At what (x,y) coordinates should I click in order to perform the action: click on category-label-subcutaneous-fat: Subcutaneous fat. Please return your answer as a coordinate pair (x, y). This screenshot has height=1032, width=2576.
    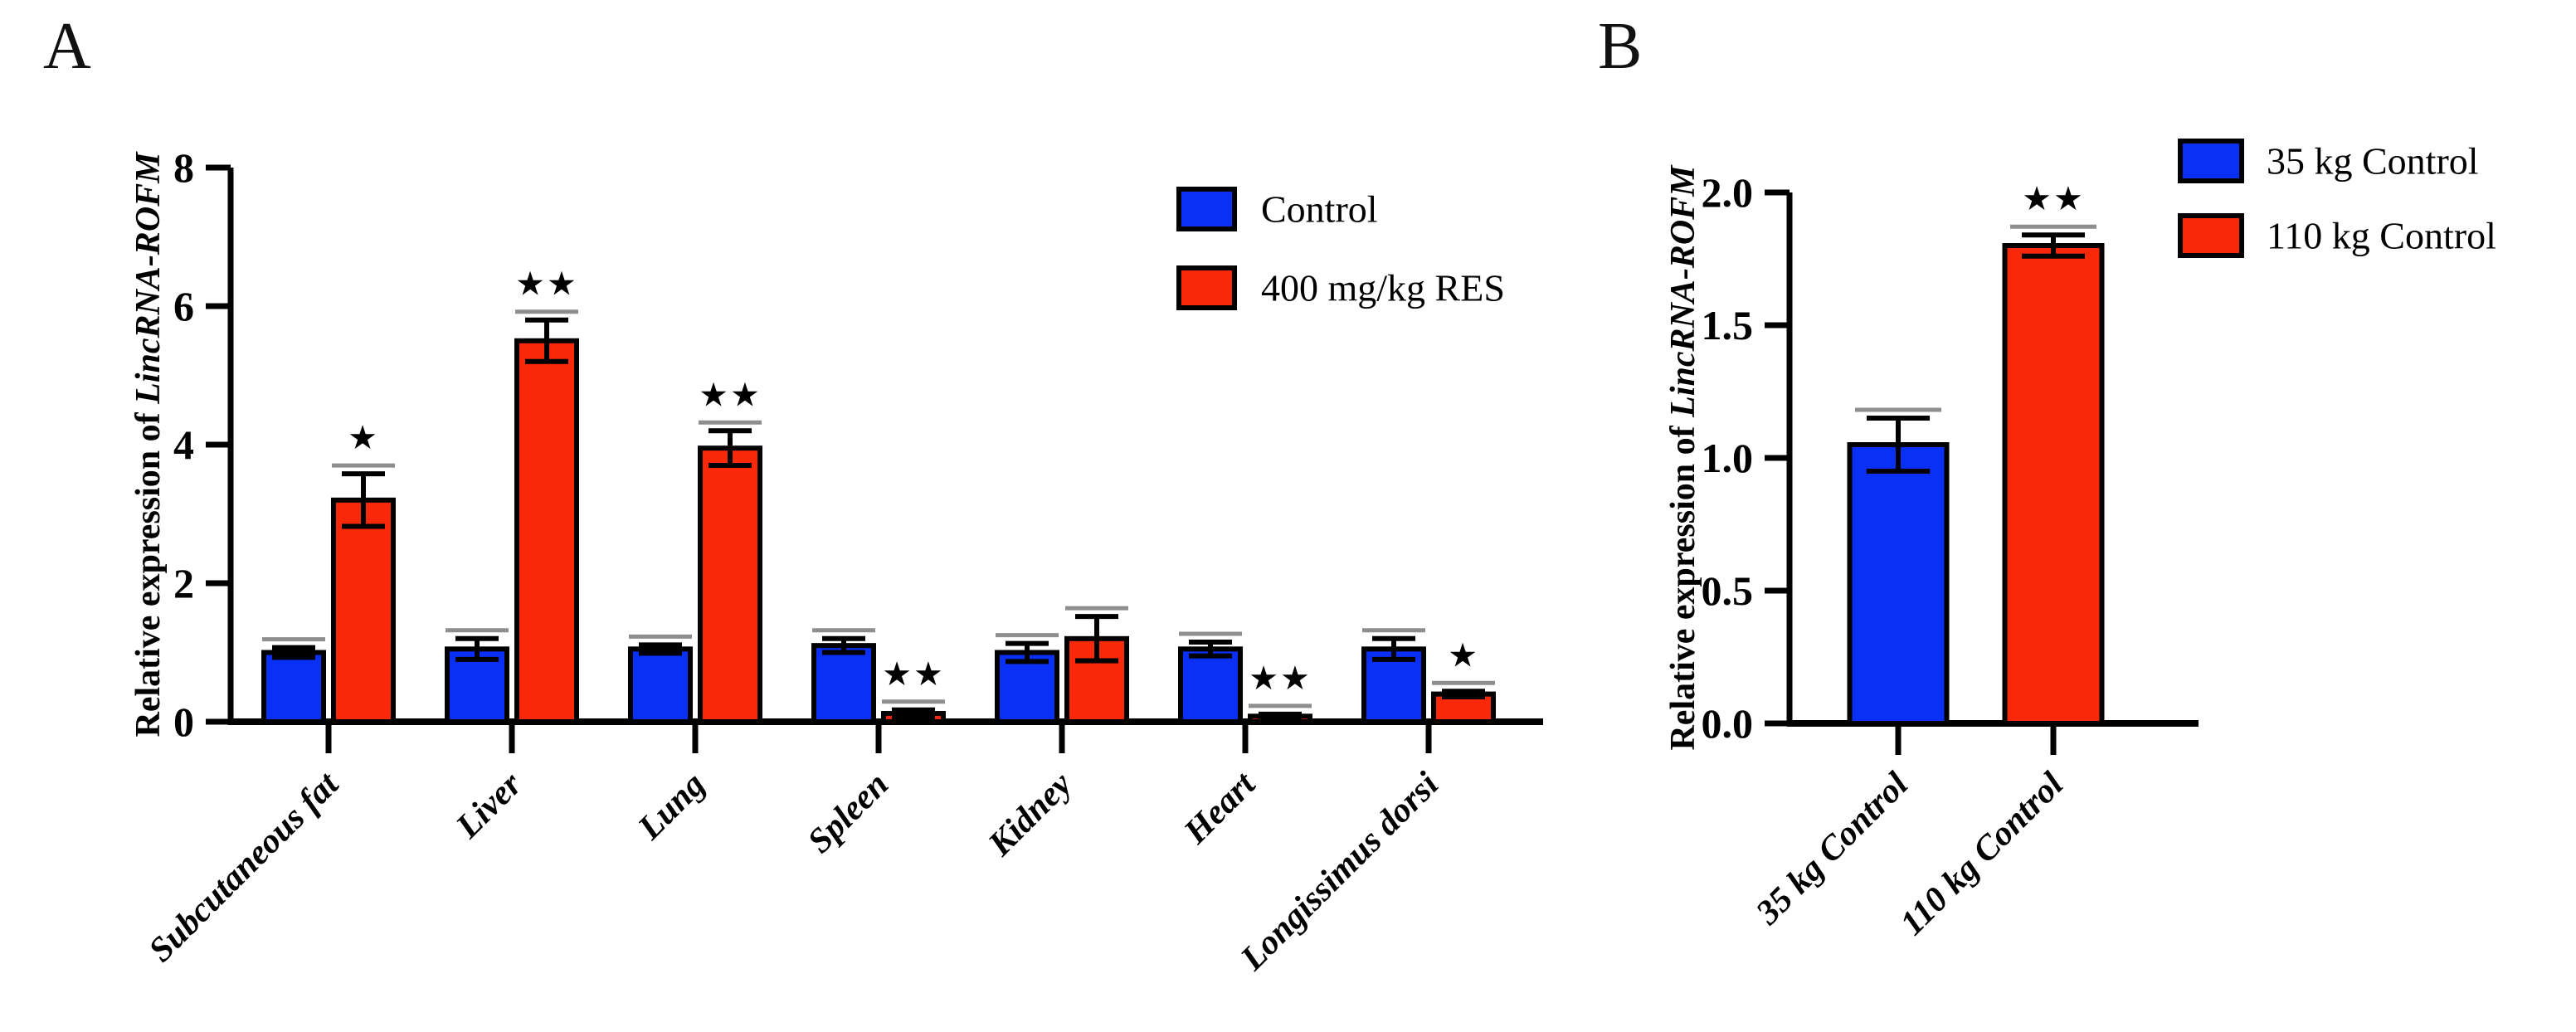
    Looking at the image, I should click on (244, 867).